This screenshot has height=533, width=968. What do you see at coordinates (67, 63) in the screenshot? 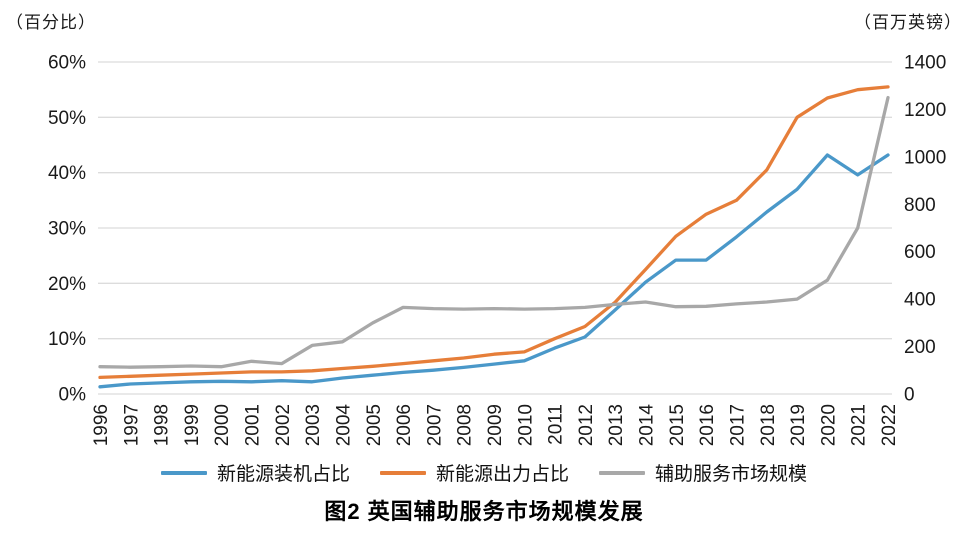
I see `left-axis-tick-label: 60%` at bounding box center [67, 63].